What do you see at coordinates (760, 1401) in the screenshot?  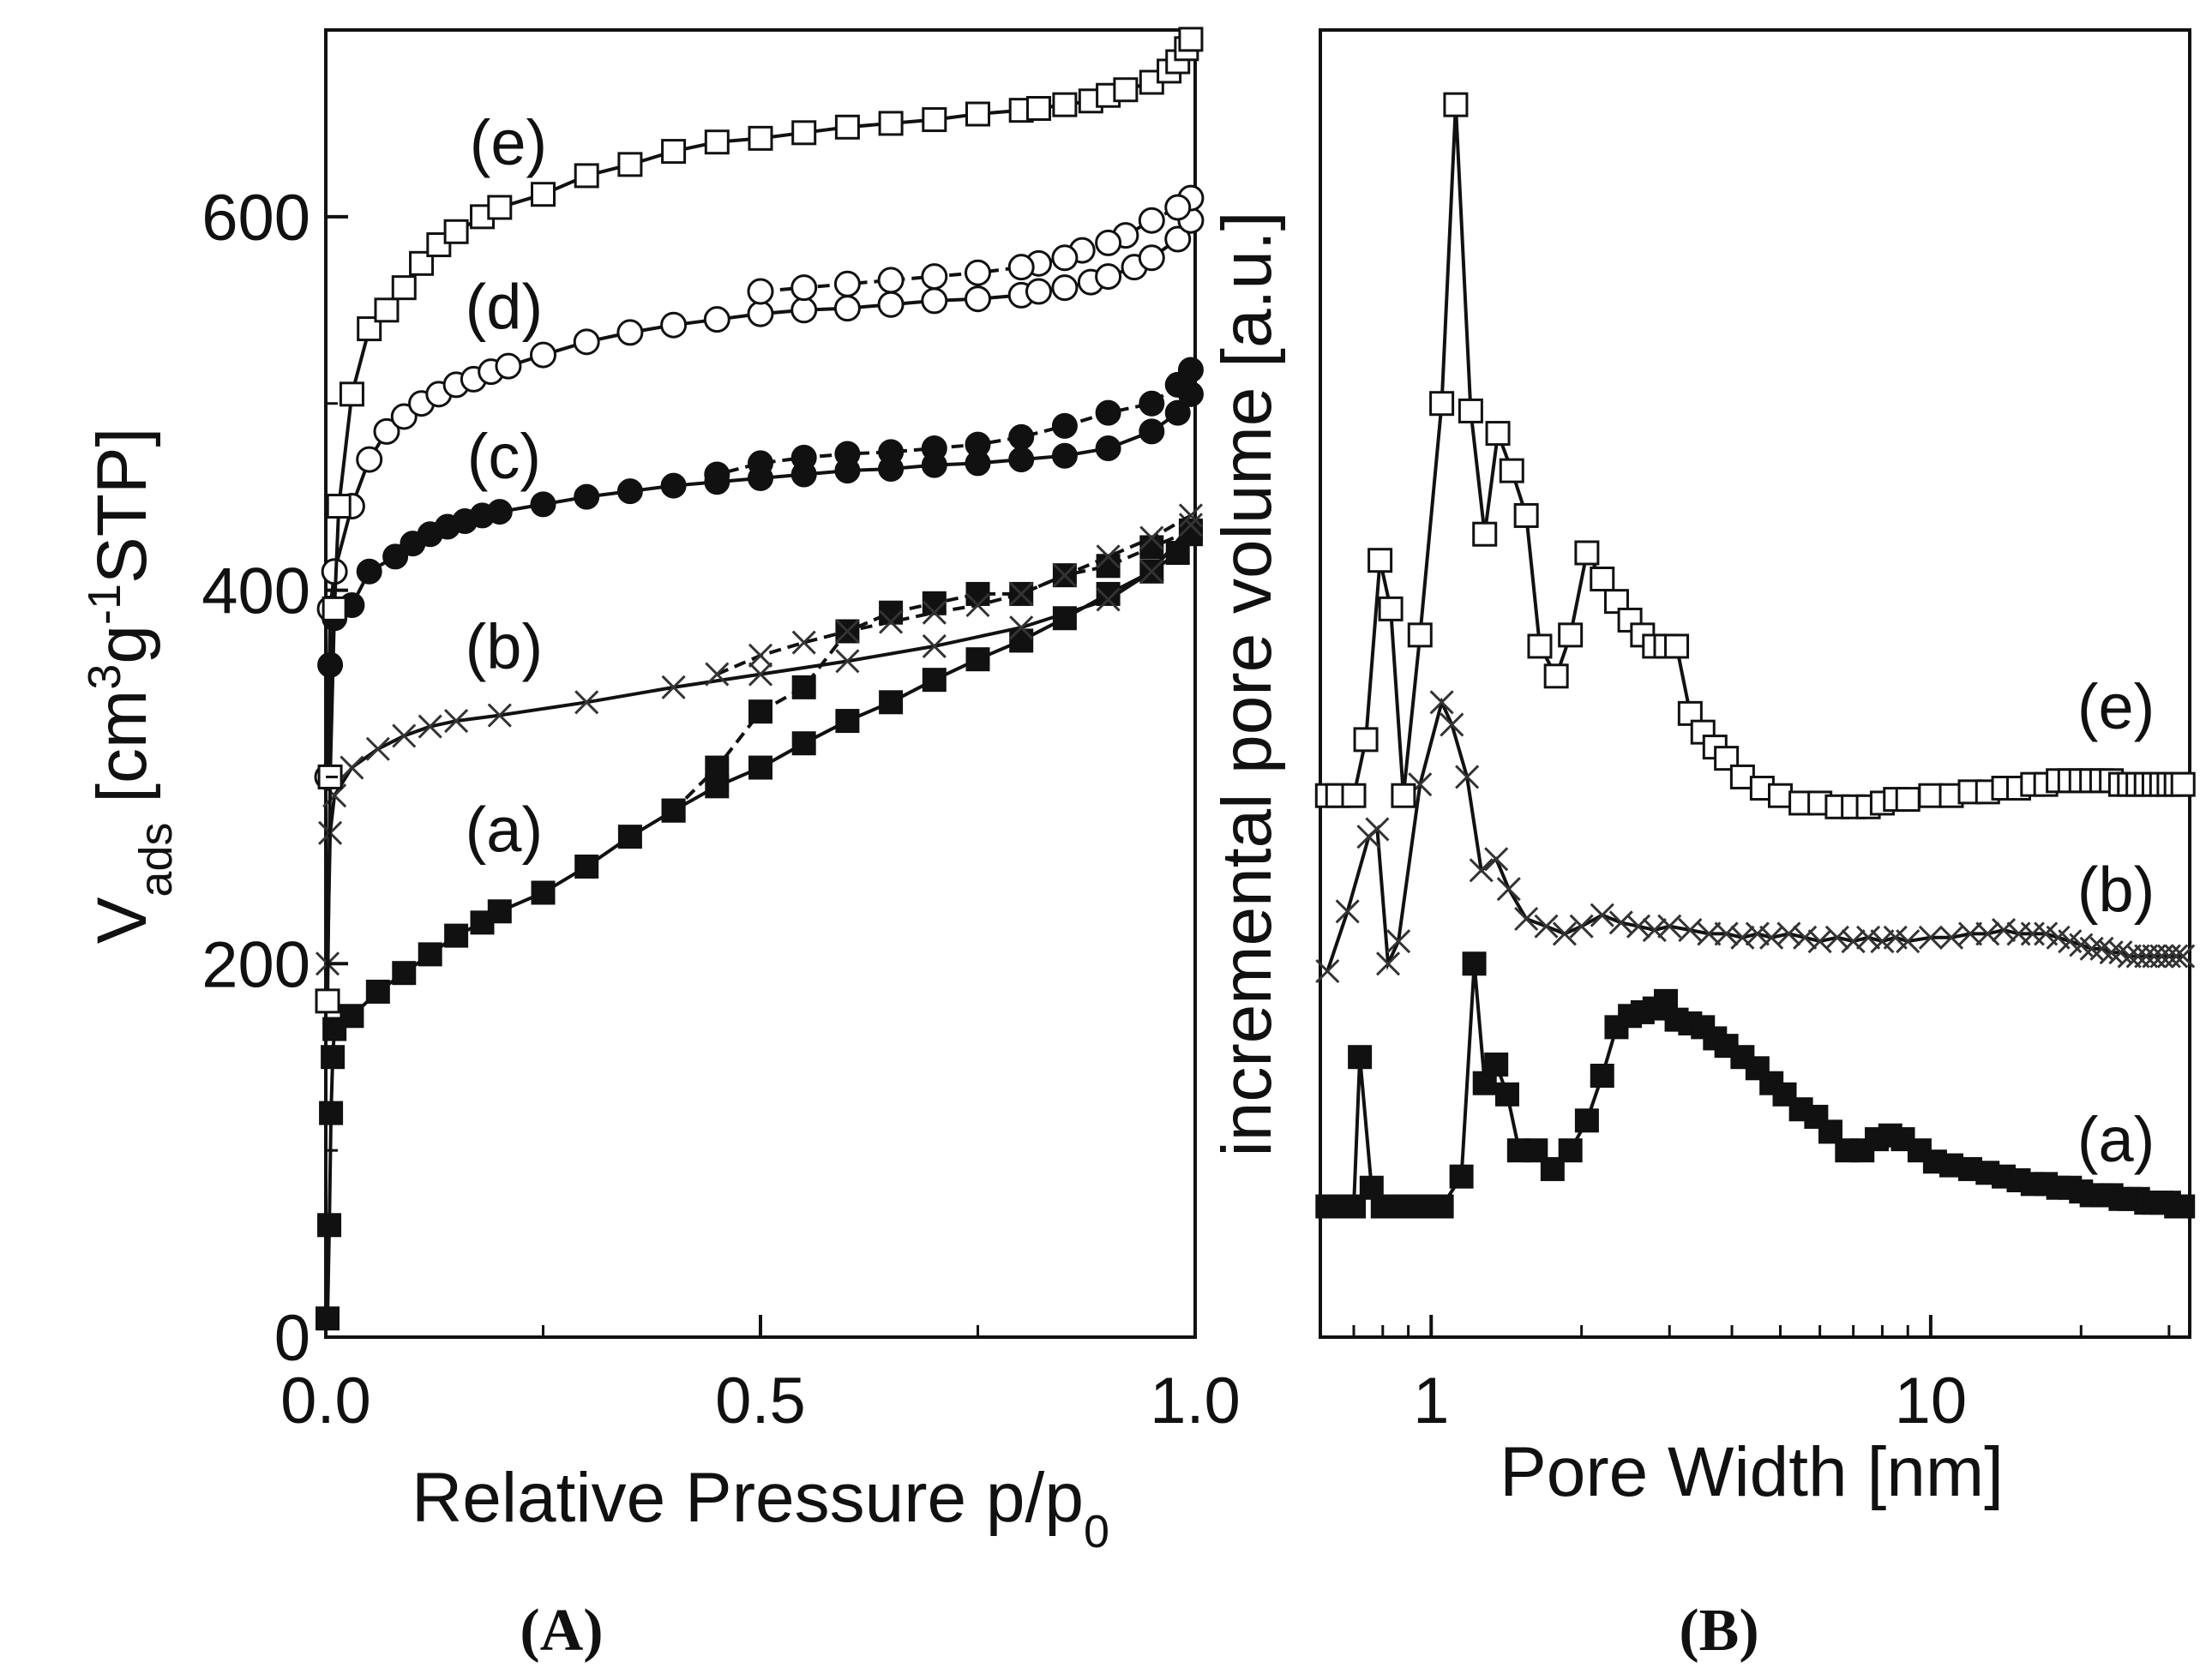 I see `panel-a-x-tick-label: 0.5` at bounding box center [760, 1401].